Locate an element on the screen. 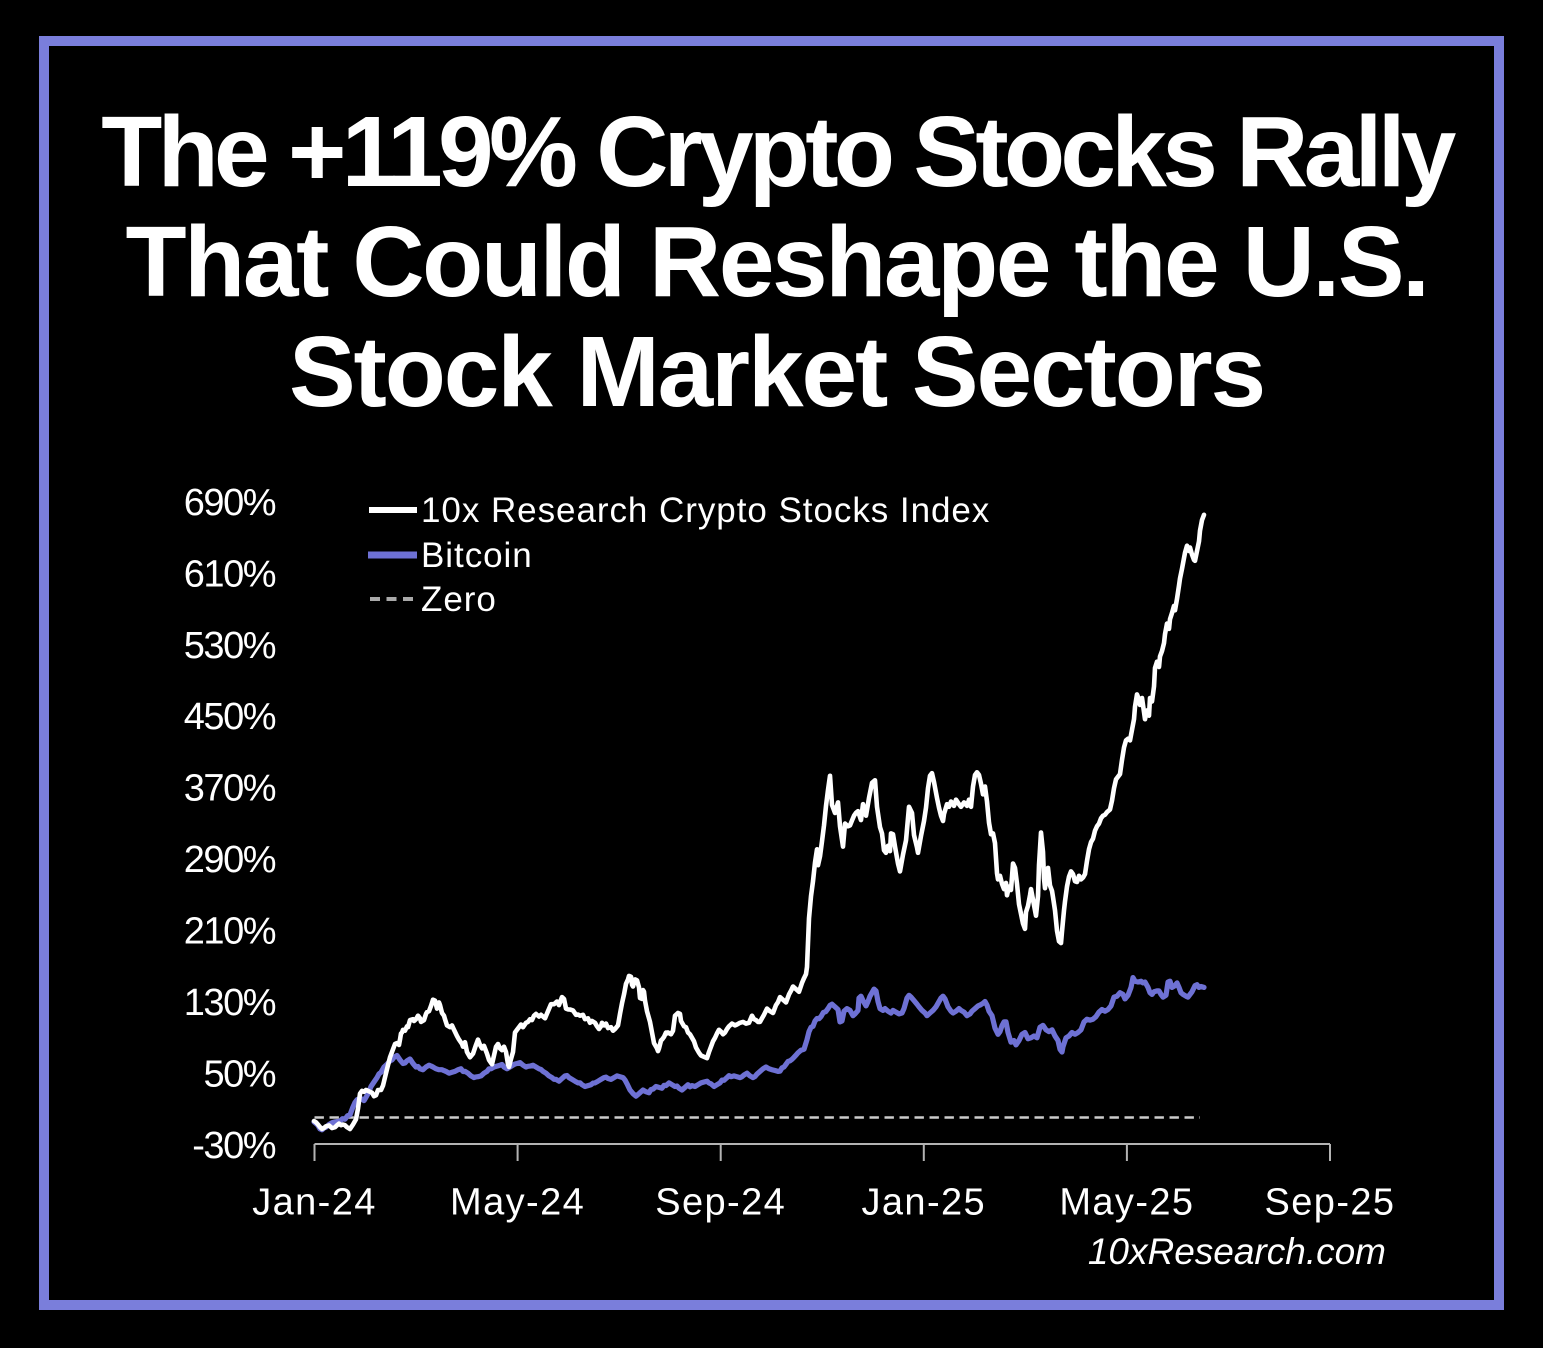 This screenshot has width=1543, height=1348. svg-text: May-24 is located at coordinates (517, 1203).